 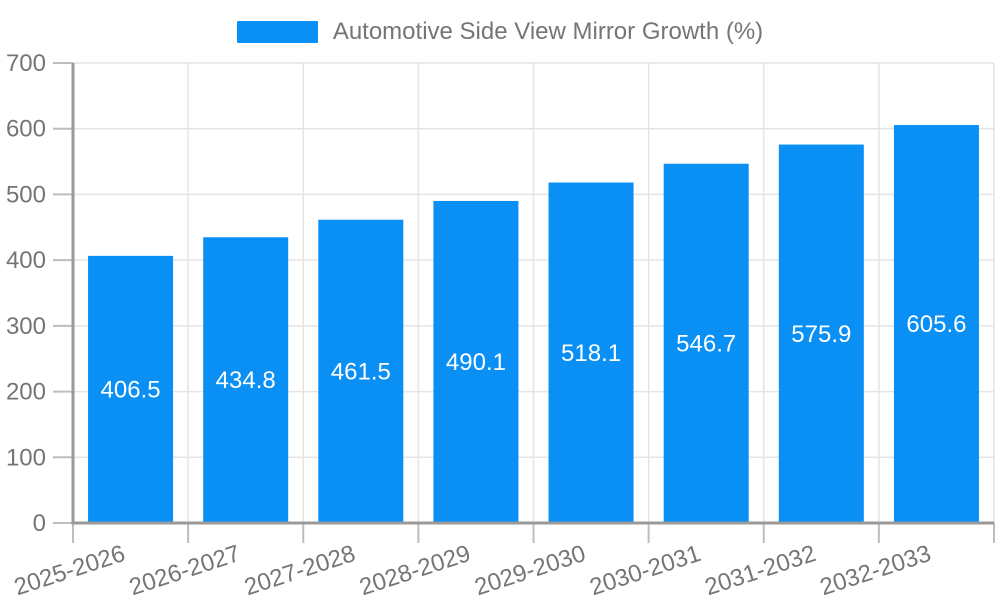 What do you see at coordinates (70, 570) in the screenshot?
I see `x-tick-label: 2025-2026` at bounding box center [70, 570].